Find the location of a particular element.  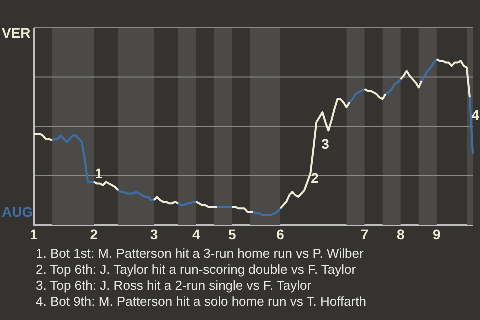

text: 3. Top 6th: J. Ross hit a 2-run single vs F. Taylor is located at coordinates (174, 286).